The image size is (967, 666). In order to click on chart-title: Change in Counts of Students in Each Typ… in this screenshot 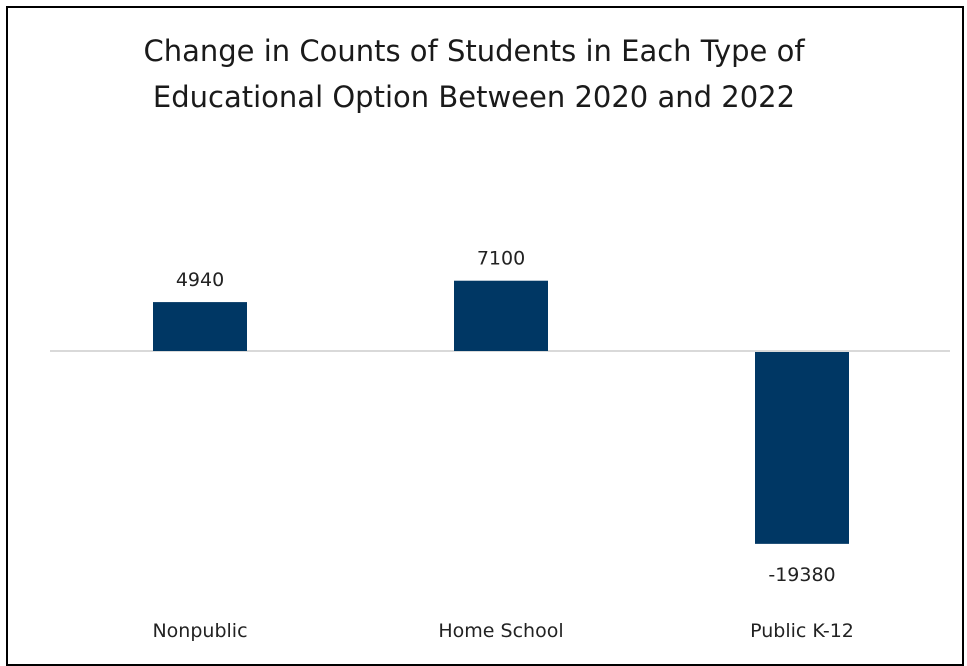, I will do `click(483, 74)`.